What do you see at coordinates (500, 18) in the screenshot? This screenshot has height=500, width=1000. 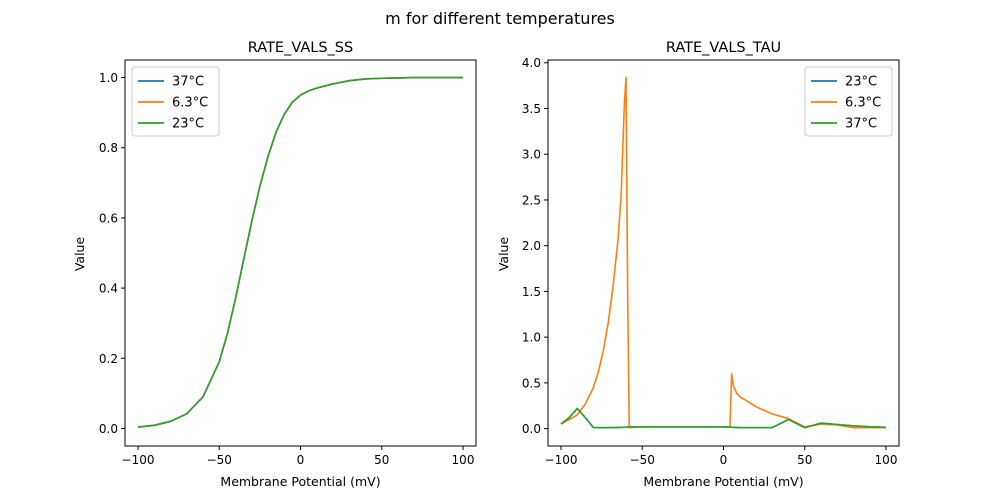 I see `figure-suptitle: m for different temperatures` at bounding box center [500, 18].